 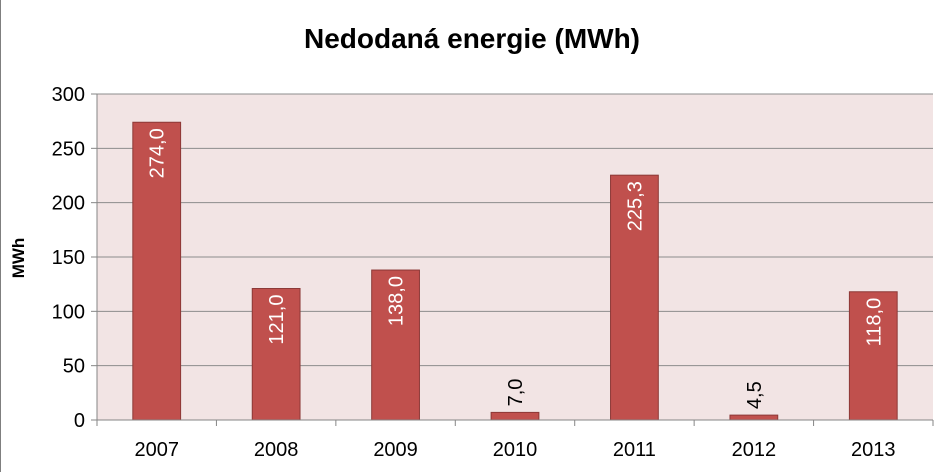 What do you see at coordinates (754, 450) in the screenshot?
I see `x-tick-label: 2012` at bounding box center [754, 450].